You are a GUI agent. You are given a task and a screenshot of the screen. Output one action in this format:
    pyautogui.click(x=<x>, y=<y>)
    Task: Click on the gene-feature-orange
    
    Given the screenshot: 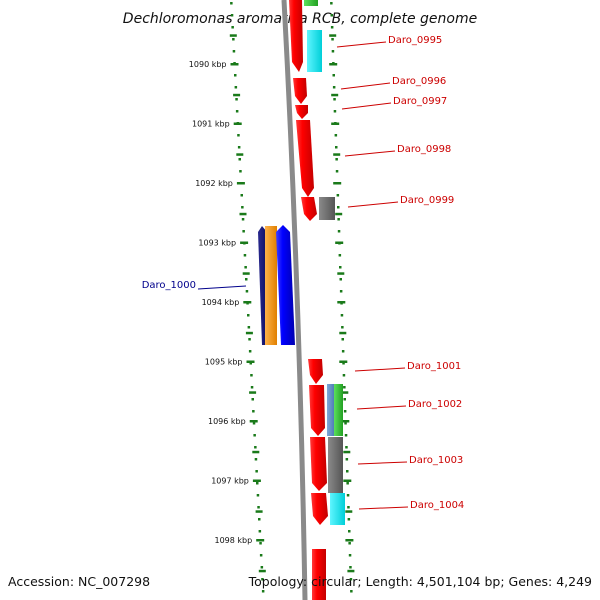 What is the action you would take?
    pyautogui.click(x=271, y=285)
    